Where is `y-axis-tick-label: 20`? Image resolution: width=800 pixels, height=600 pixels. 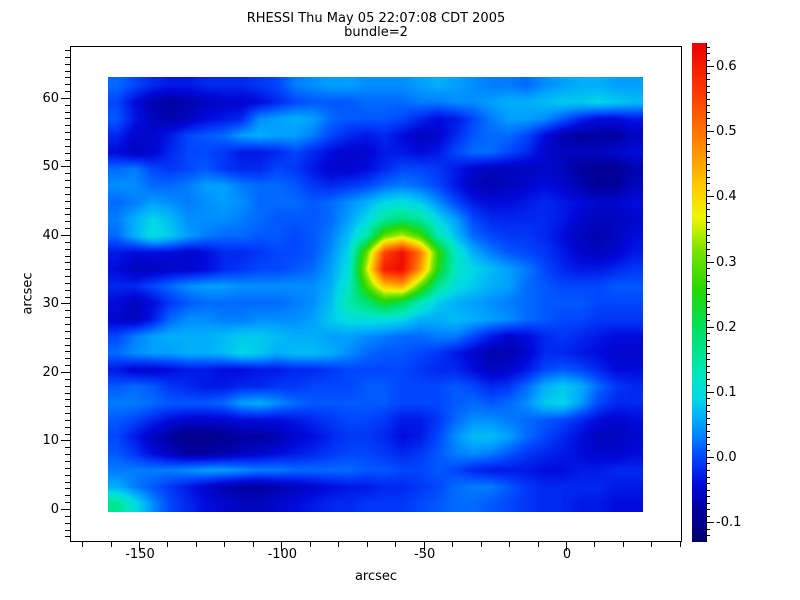 y-axis-tick-label: 20 is located at coordinates (50, 372).